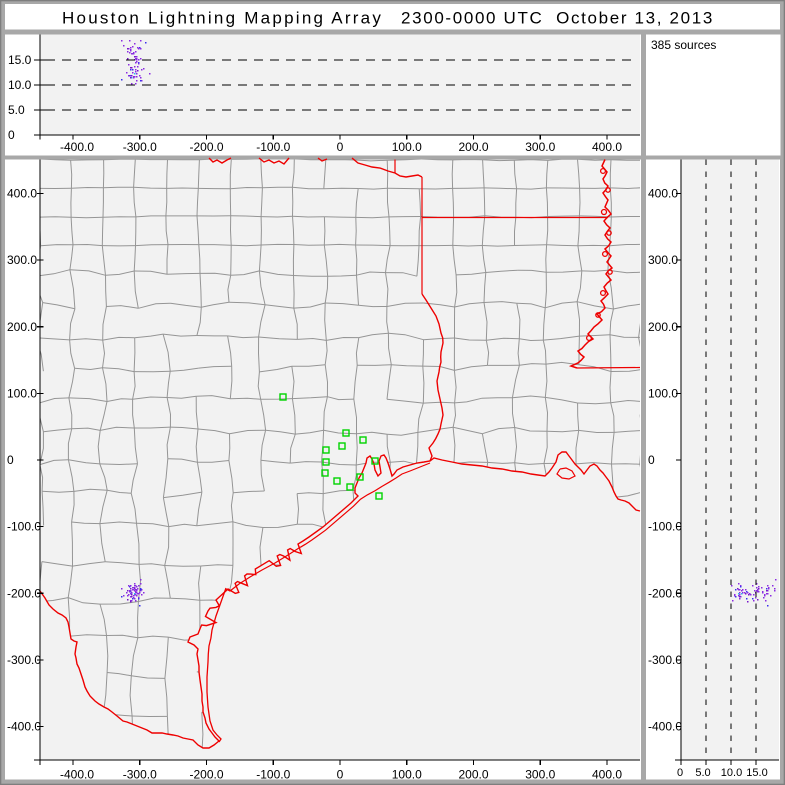 Image resolution: width=785 pixels, height=785 pixels. I want to click on svg-text:2300-0000 UTC October 13, 201: 2300-0000 UTC October 13, 2013, so click(557, 18).